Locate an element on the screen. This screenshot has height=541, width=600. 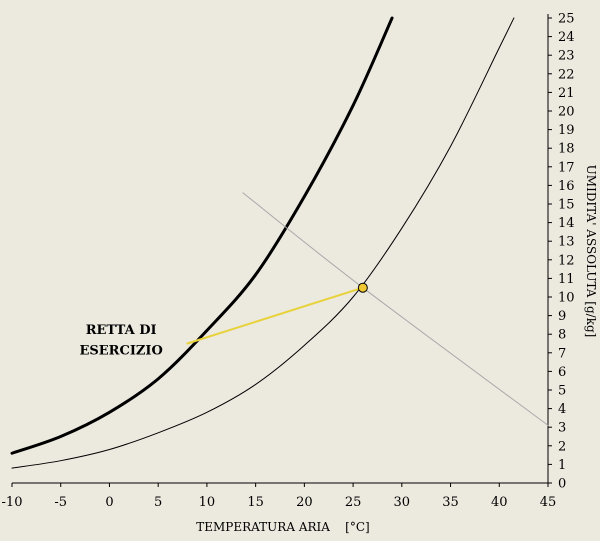
annotation-label: ESERCIZIO is located at coordinates (120, 351).